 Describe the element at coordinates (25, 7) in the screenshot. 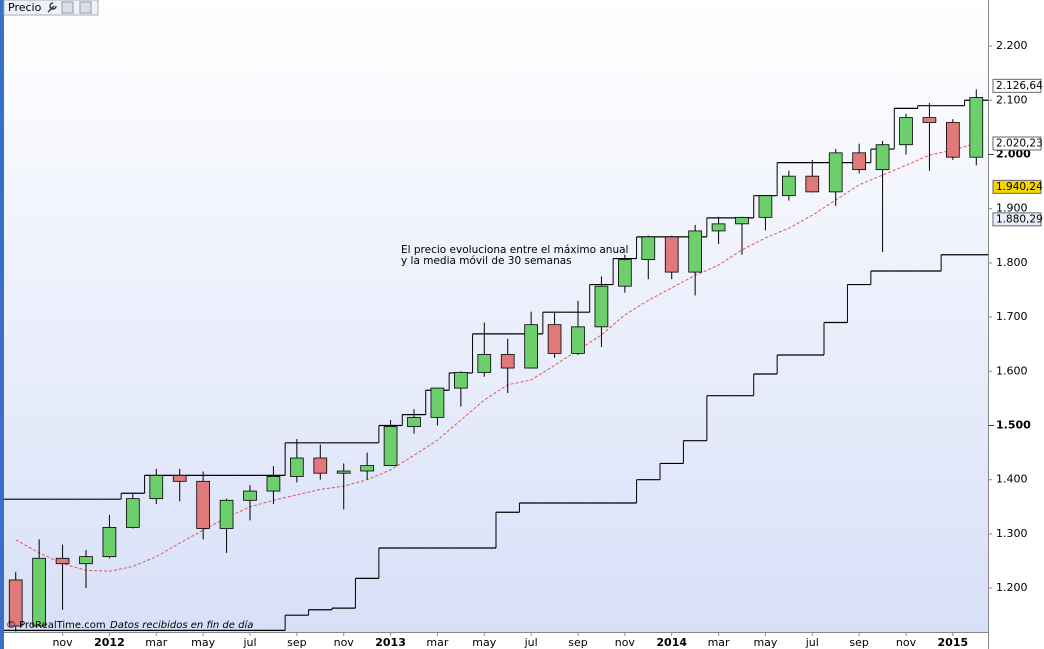

I see `panel-title: Precio` at that location.